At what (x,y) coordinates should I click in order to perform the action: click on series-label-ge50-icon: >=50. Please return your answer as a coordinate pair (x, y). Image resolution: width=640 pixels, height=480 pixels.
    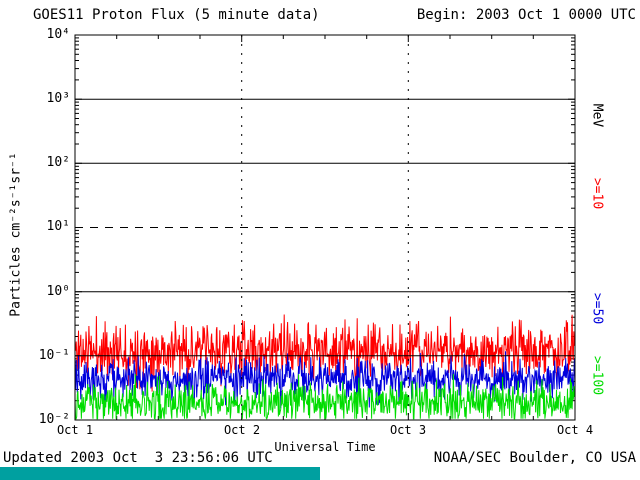
    Looking at the image, I should click on (597, 308).